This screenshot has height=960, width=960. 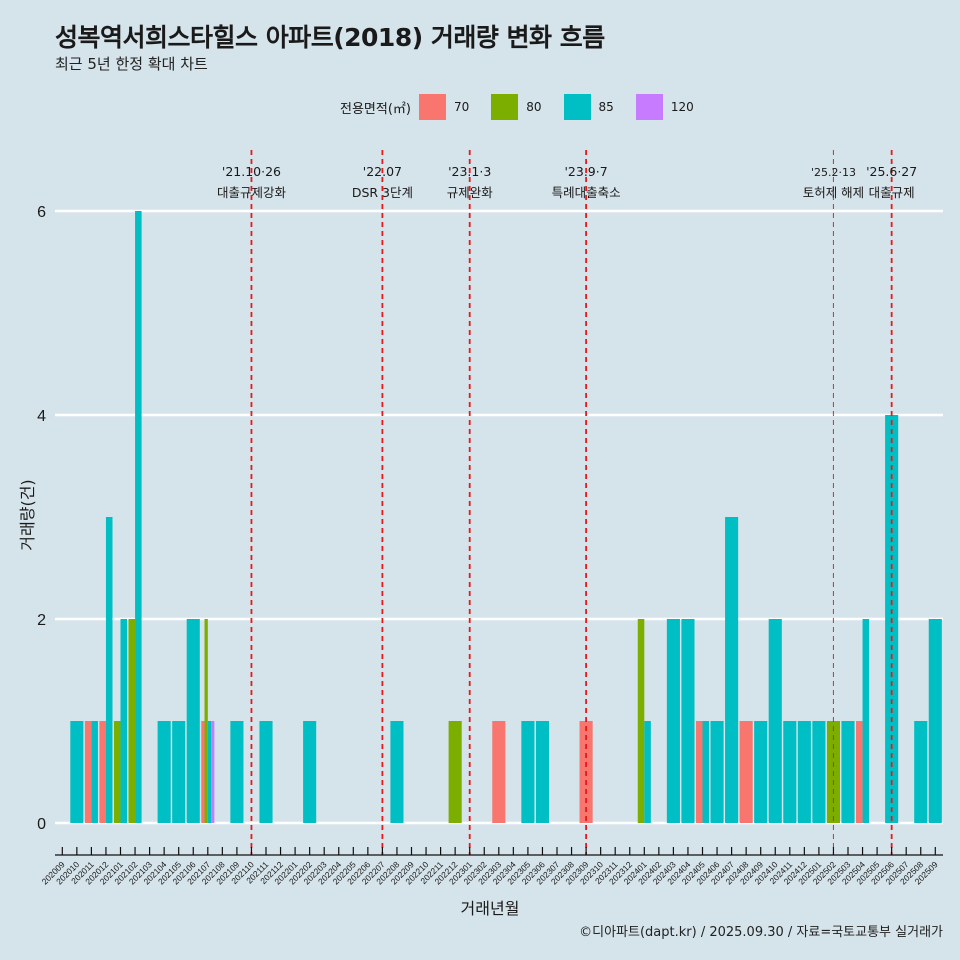 I want to click on event-date-label: '23.1·3, so click(x=469, y=171).